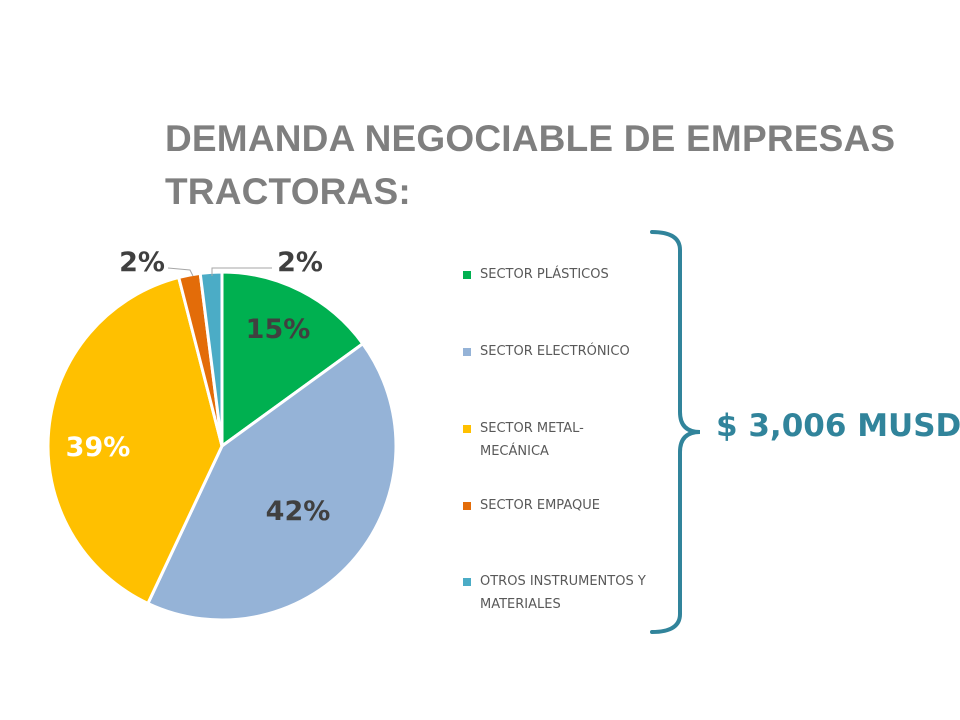 The width and height of the screenshot is (960, 720). Describe the element at coordinates (467, 429) in the screenshot. I see `legend-swatch-metal-mecanica` at that location.